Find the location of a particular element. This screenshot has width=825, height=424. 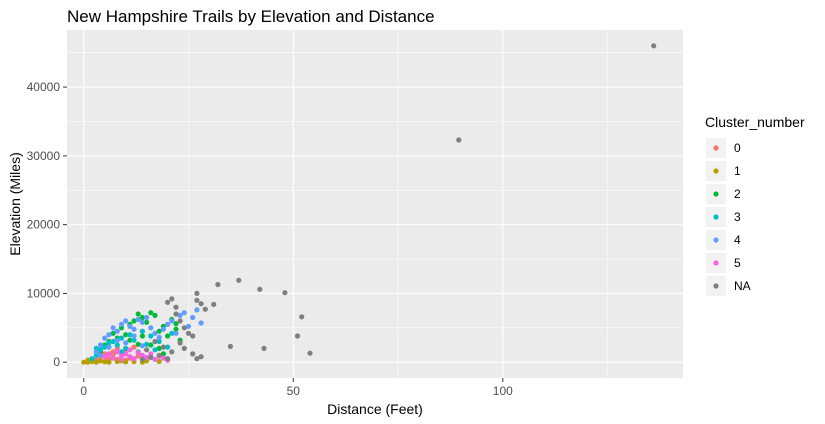

x-tick-label: 100 is located at coordinates (503, 391).